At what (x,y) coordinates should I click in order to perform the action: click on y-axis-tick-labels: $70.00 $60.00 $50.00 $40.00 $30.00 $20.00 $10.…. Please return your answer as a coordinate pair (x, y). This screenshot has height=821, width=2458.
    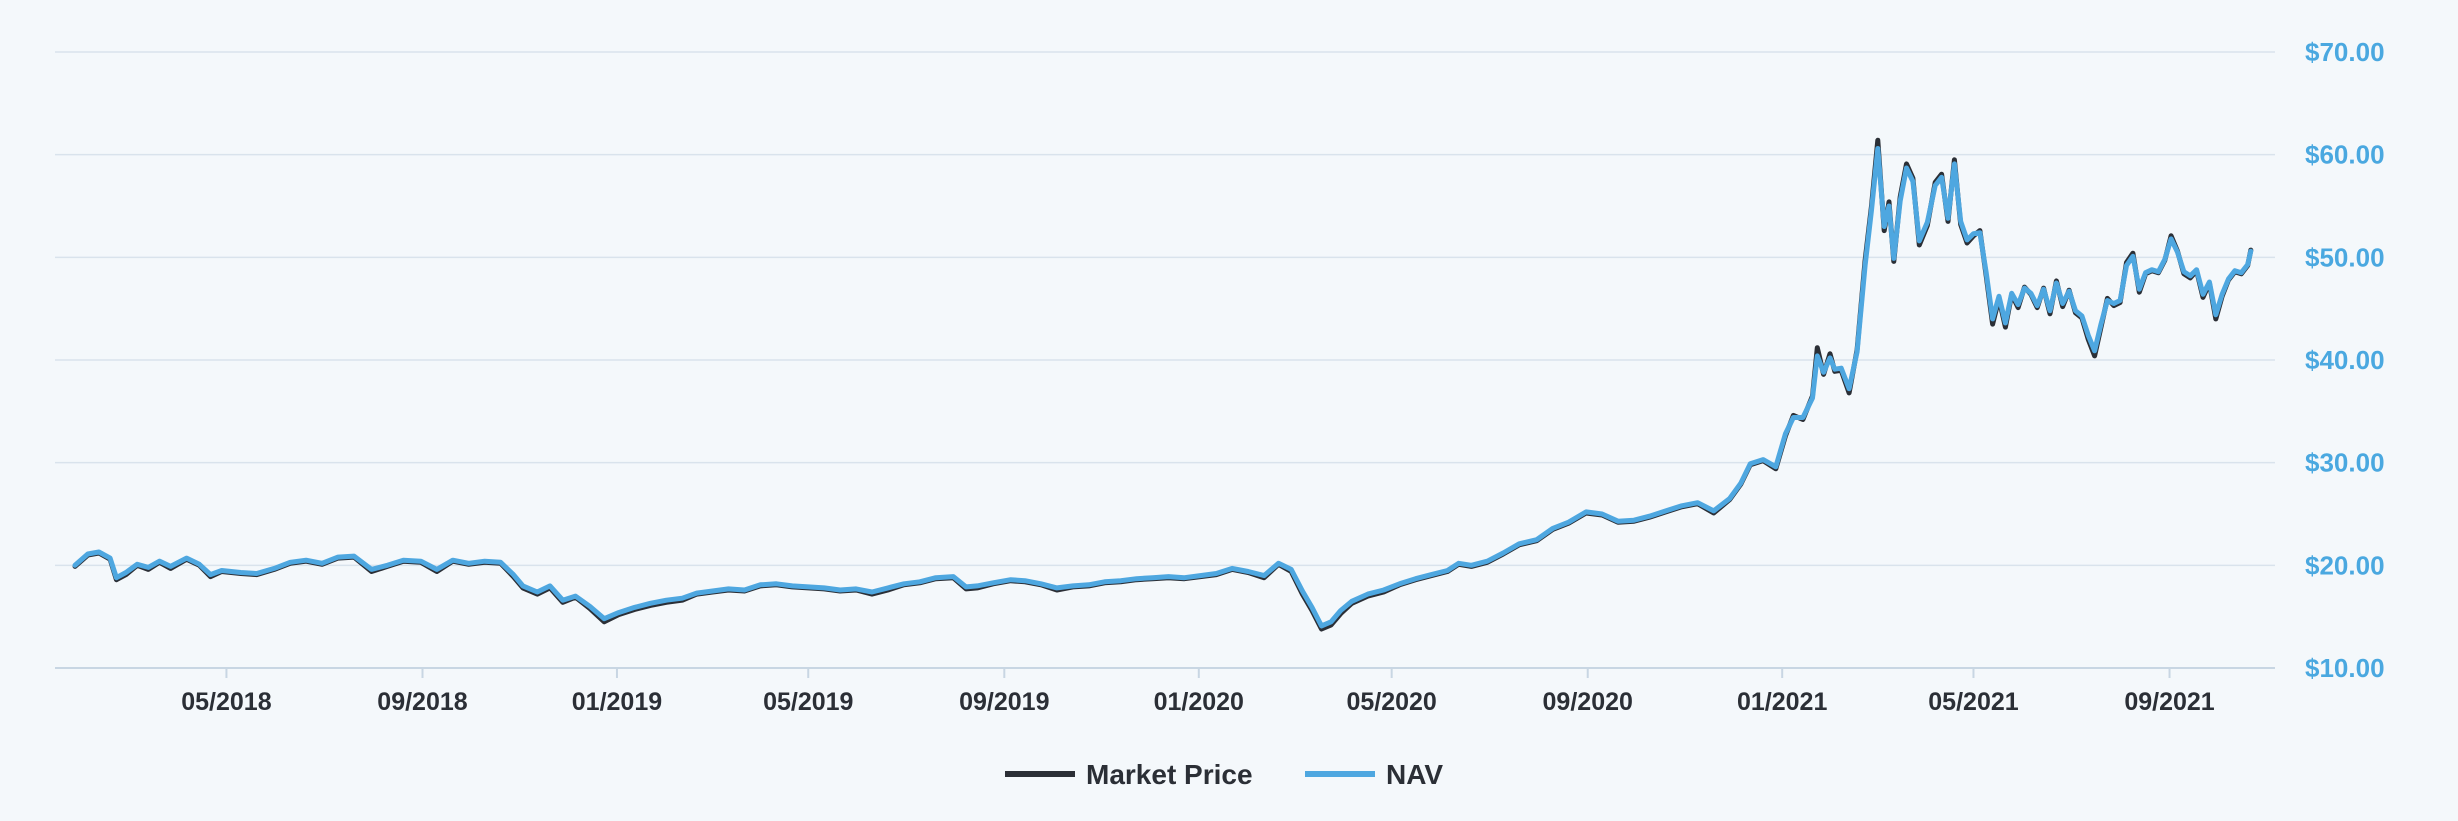
    Looking at the image, I should click on (2345, 360).